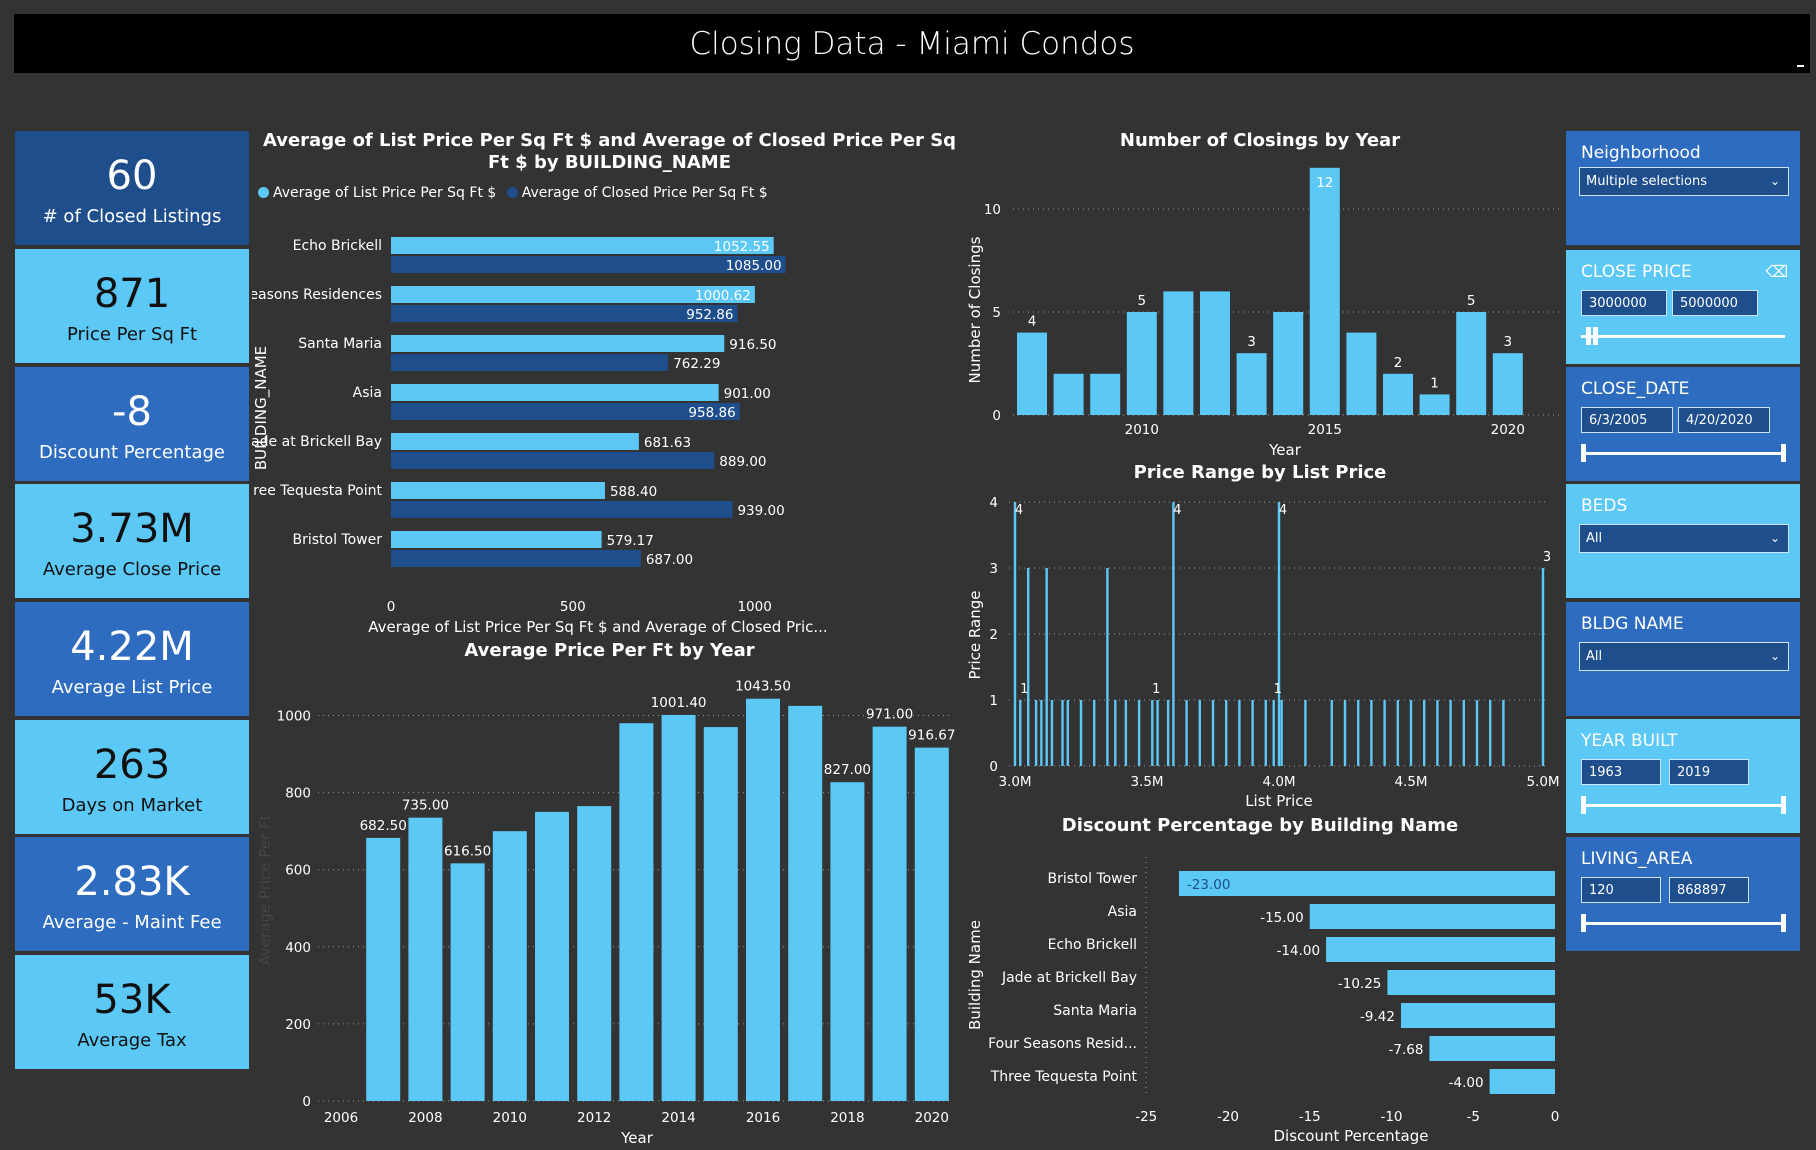  I want to click on y-axis-title: Average Price Per Ft, so click(265, 889).